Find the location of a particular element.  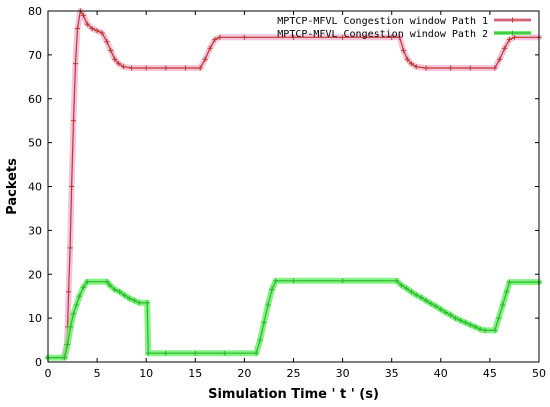

x-axis-title: Simulation Time ' t ' (s) is located at coordinates (293, 394).